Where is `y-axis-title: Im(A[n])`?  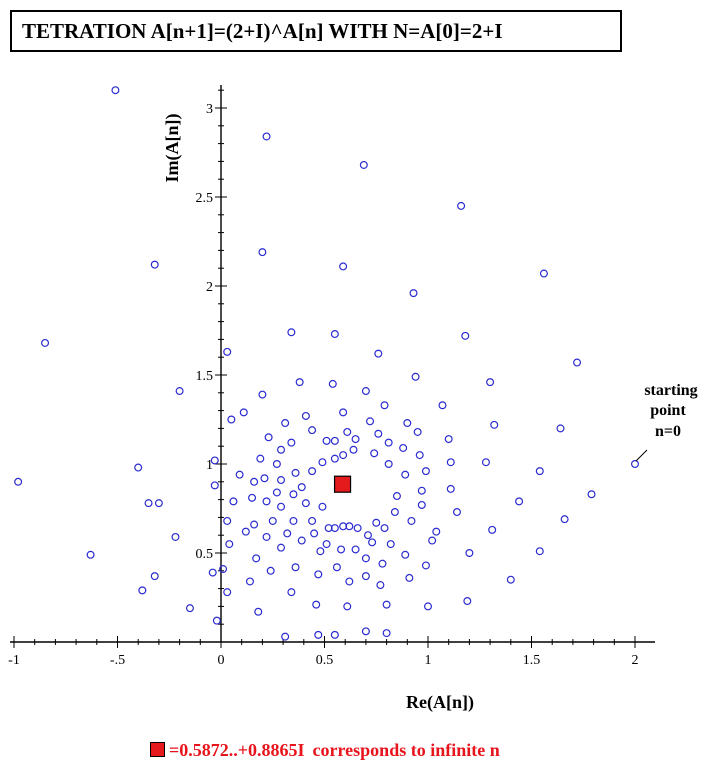 y-axis-title: Im(A[n]) is located at coordinates (172, 148).